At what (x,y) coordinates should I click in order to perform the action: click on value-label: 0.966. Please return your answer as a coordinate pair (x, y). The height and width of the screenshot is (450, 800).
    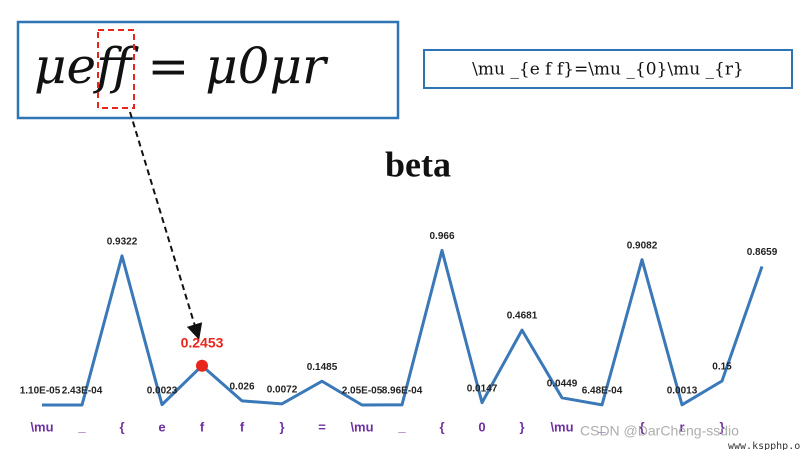
    Looking at the image, I should click on (441, 236).